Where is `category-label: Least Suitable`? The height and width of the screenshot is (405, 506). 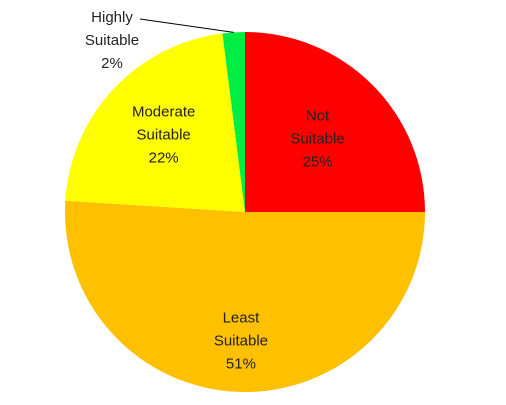
category-label: Least Suitable is located at coordinates (241, 330).